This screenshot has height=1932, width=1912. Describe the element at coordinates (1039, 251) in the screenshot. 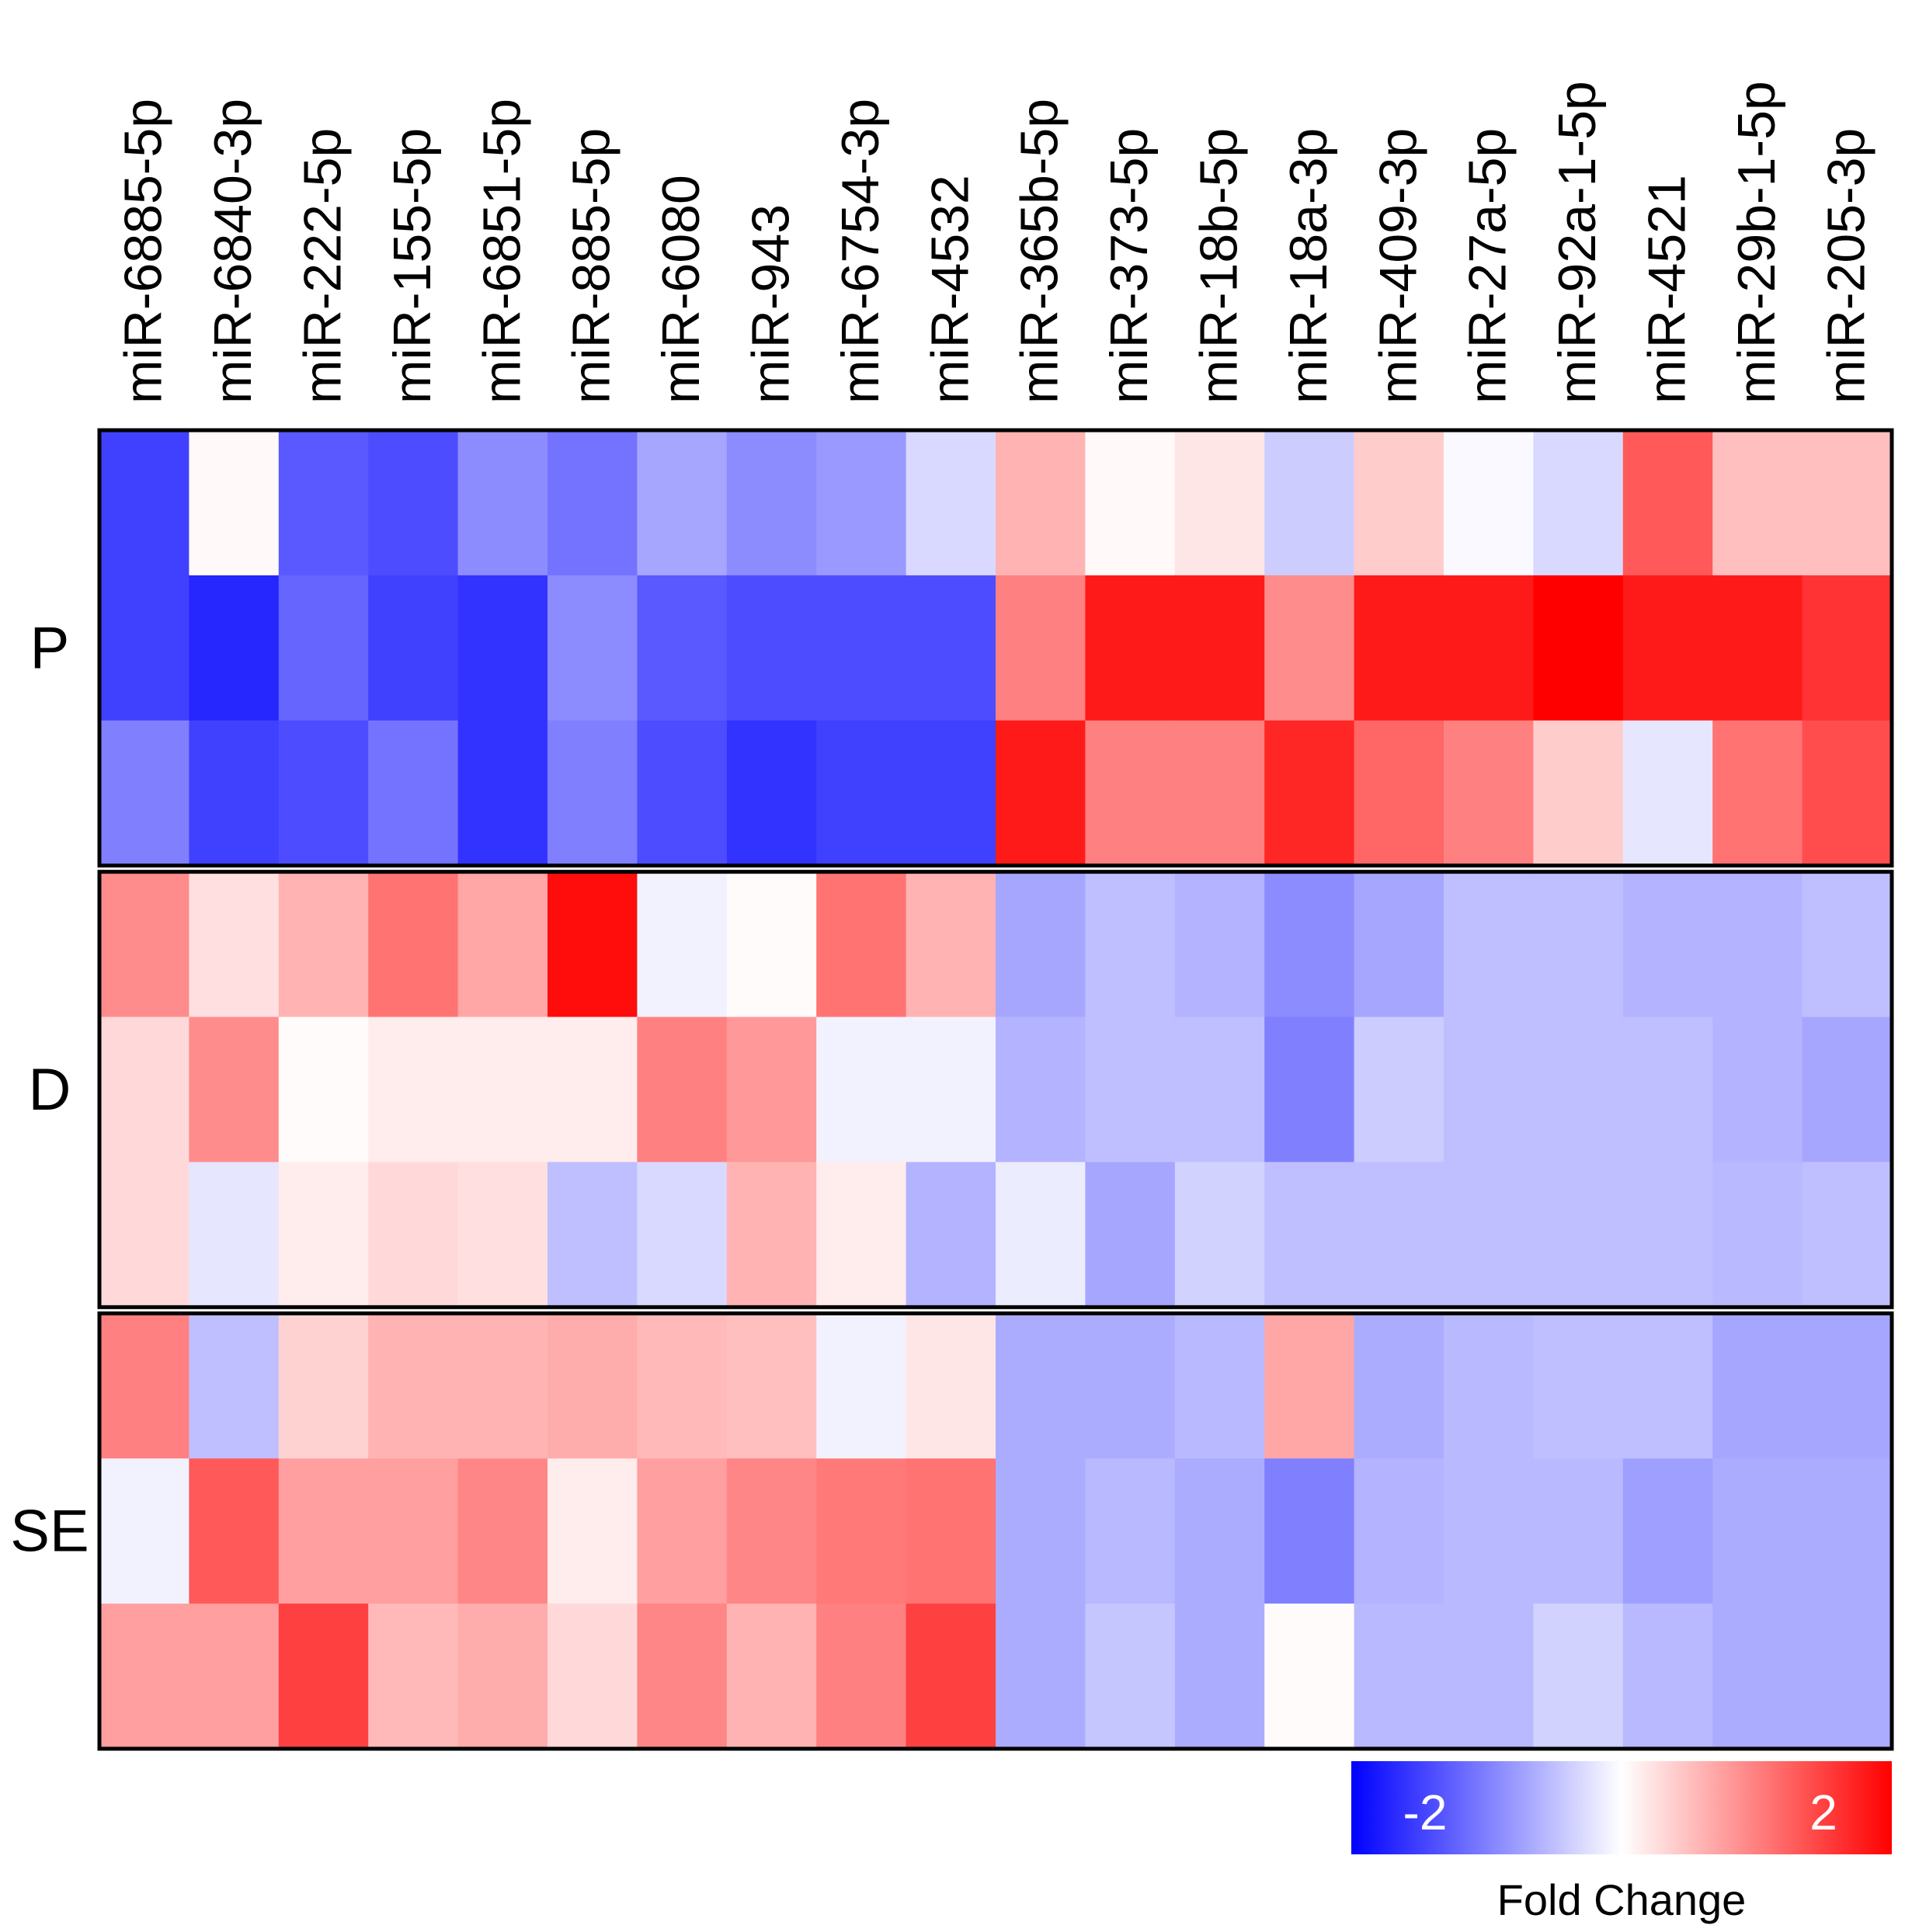

I see `column-label: miR-365b-5p` at that location.